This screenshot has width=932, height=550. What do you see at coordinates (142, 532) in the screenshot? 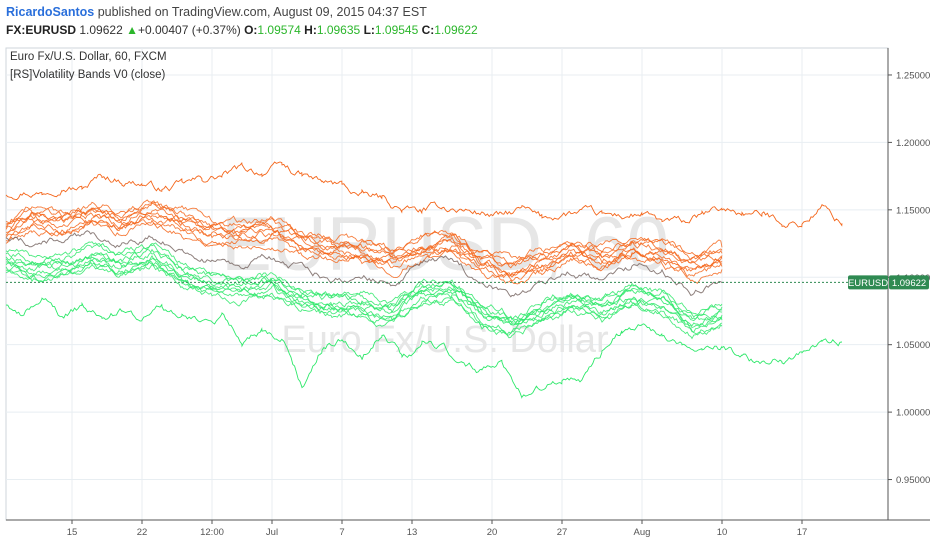
I see `x-tick-label: 22` at bounding box center [142, 532].